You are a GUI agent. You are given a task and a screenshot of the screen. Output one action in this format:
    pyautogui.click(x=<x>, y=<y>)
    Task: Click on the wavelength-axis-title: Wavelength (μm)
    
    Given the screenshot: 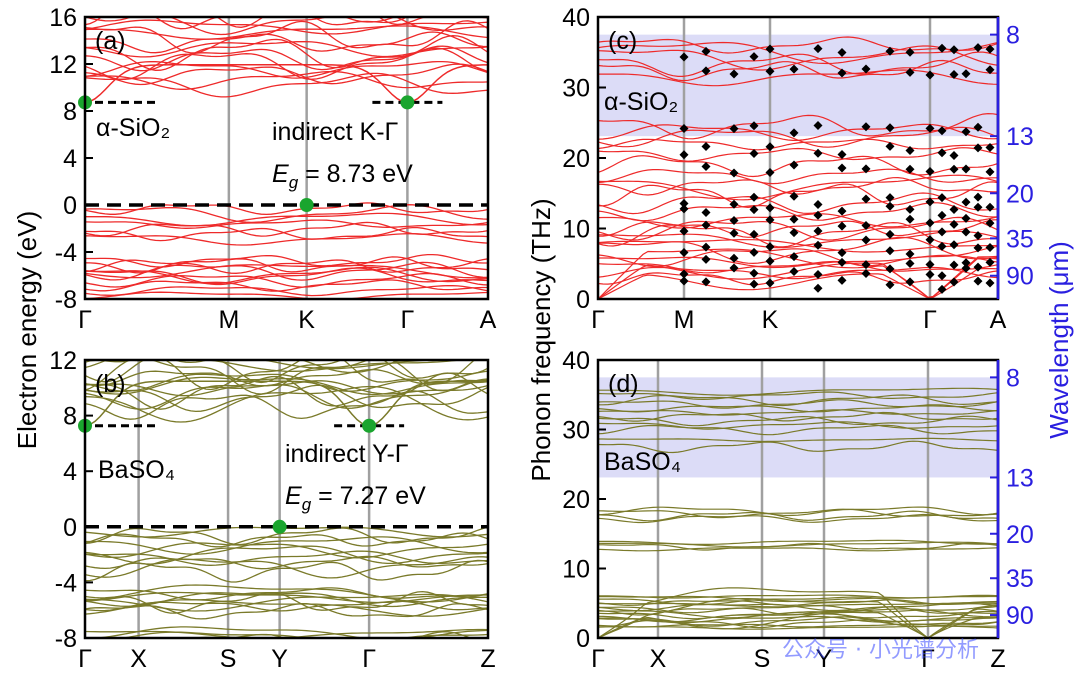 What is the action you would take?
    pyautogui.click(x=1059, y=340)
    